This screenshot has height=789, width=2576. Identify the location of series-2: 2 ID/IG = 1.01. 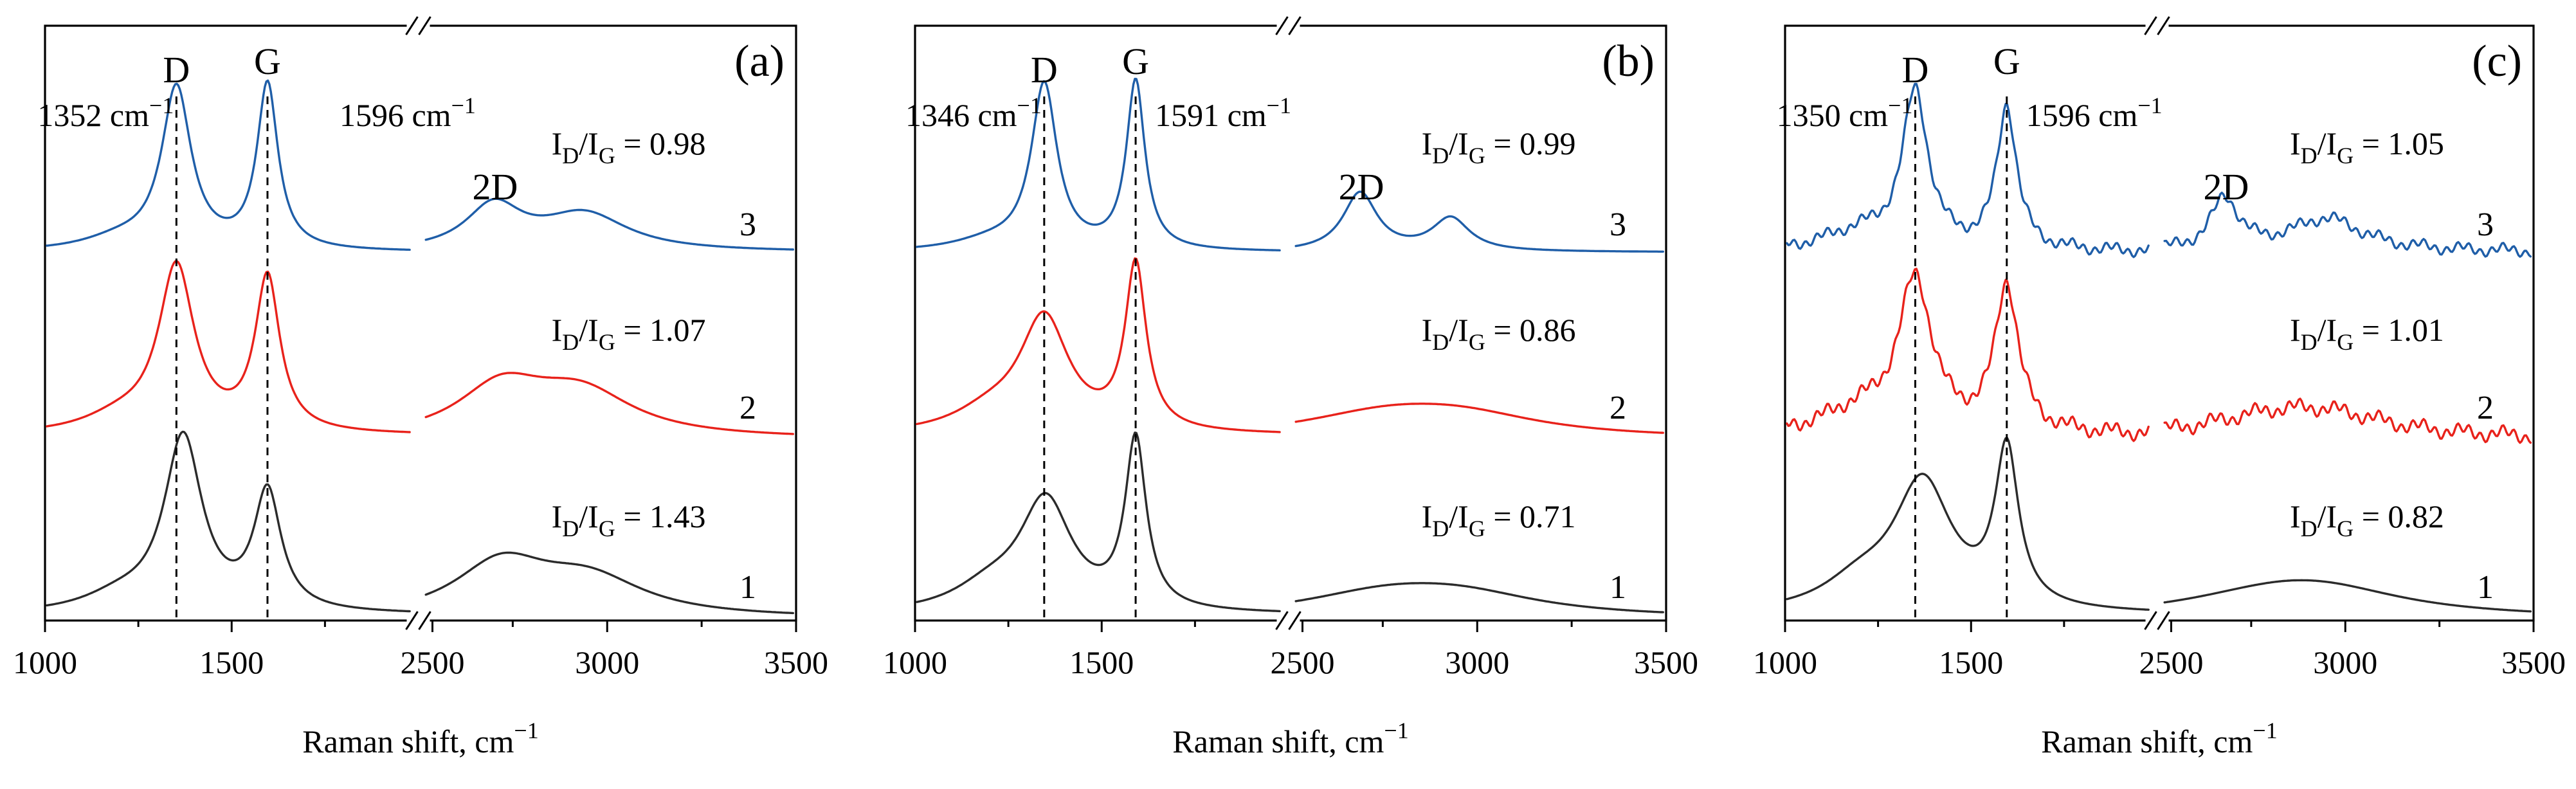
(2159, 356).